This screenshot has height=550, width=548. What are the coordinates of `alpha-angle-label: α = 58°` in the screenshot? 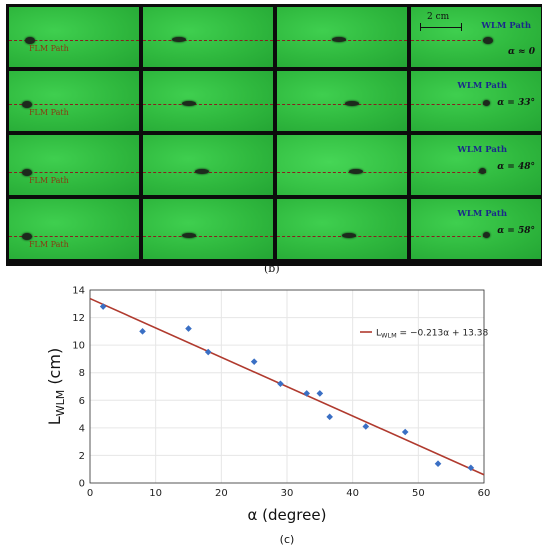 It's located at (516, 231).